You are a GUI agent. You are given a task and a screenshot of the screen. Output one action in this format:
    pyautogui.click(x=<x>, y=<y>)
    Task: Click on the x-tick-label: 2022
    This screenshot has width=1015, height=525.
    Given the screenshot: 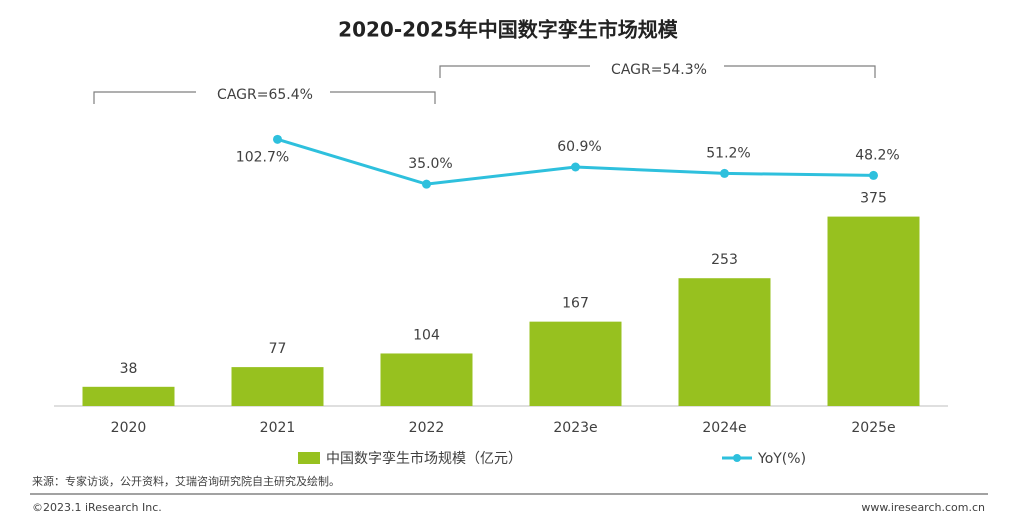 What is the action you would take?
    pyautogui.click(x=427, y=428)
    